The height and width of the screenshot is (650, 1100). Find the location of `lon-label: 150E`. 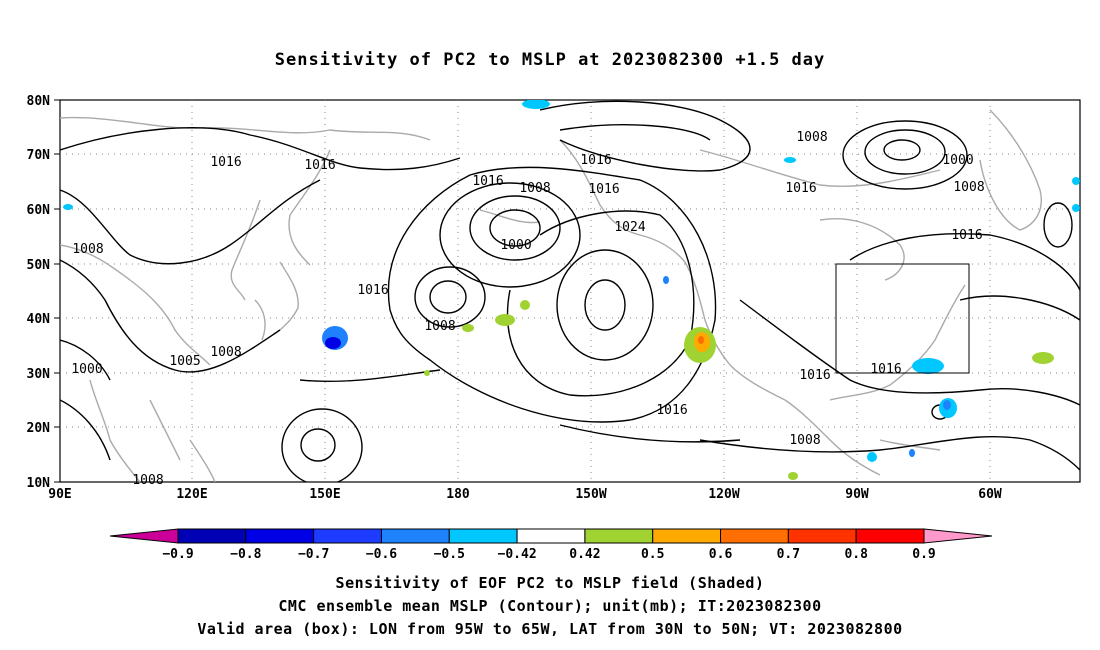

lon-label: 150E is located at coordinates (324, 494).